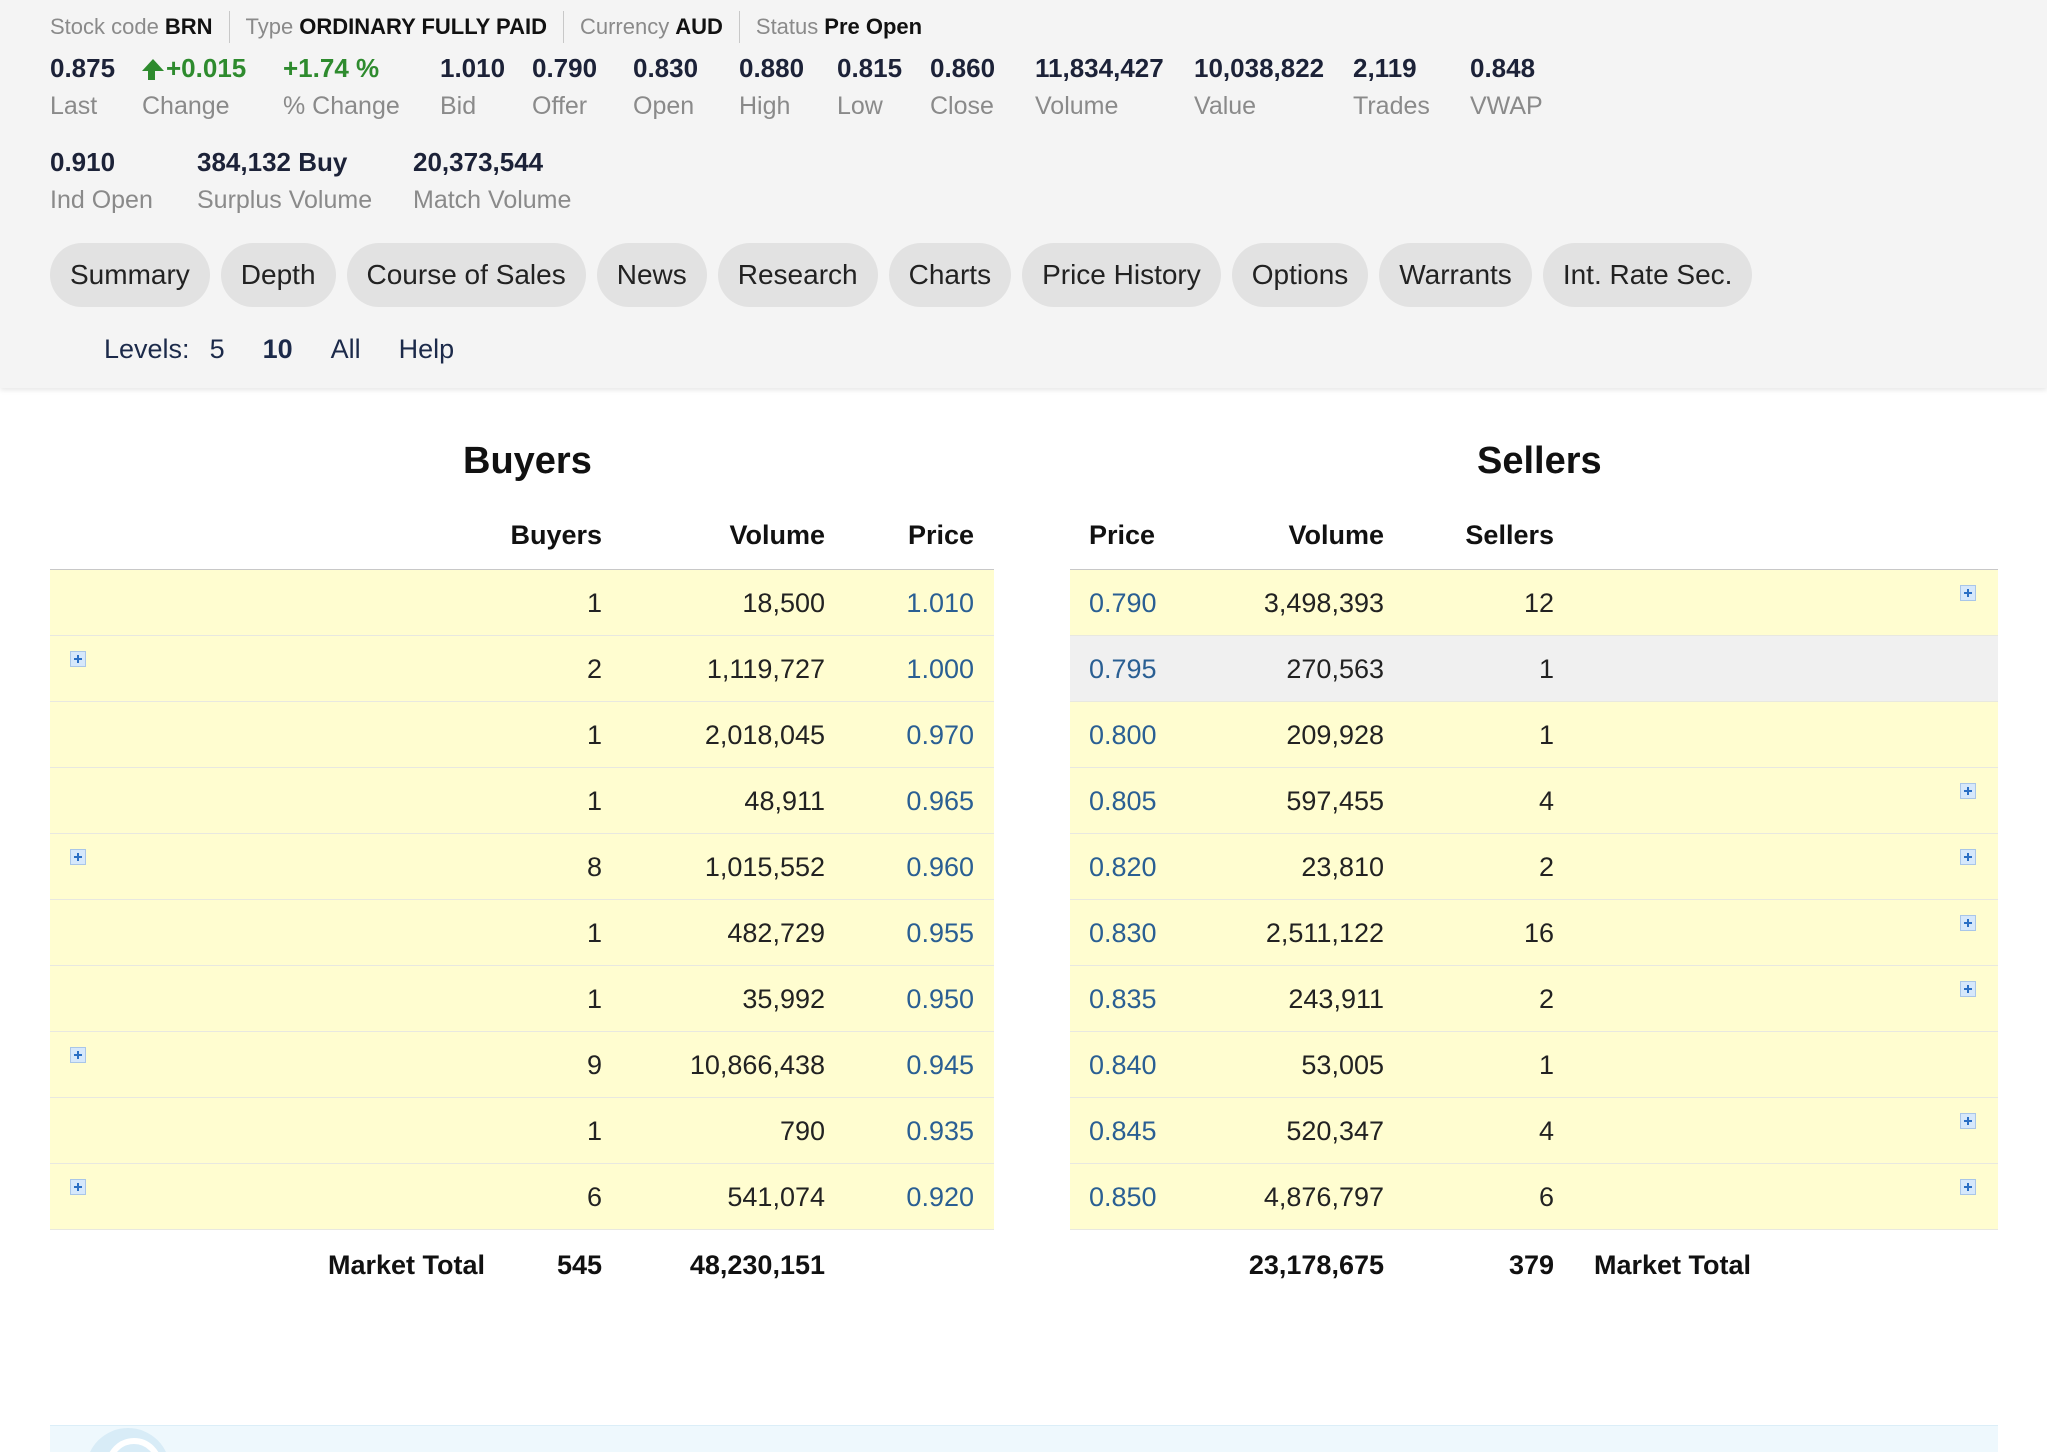 Image resolution: width=2047 pixels, height=1452 pixels. What do you see at coordinates (1506, 88) in the screenshot?
I see `stat-vwap: 0.848 VWAP` at bounding box center [1506, 88].